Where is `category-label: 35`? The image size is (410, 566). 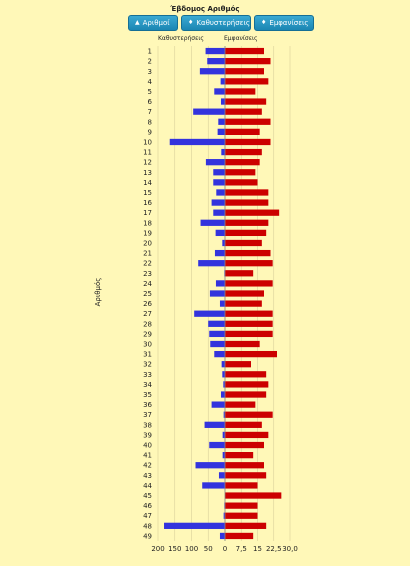
category-label: 35 is located at coordinates (147, 395).